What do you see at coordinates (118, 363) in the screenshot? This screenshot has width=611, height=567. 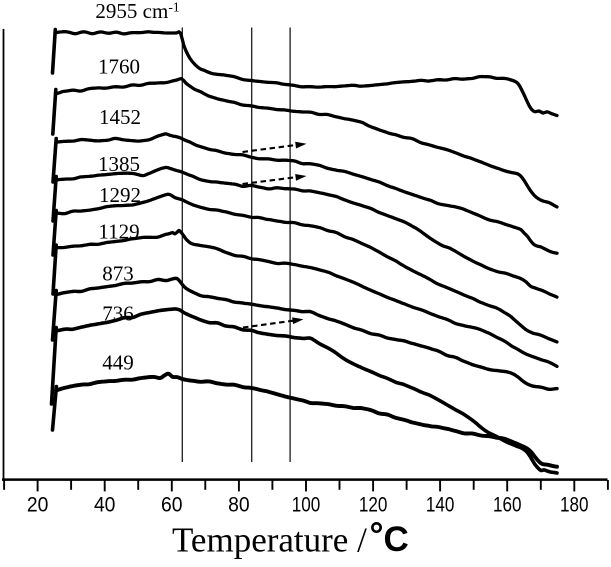 I see `svg-text: 449` at bounding box center [118, 363].